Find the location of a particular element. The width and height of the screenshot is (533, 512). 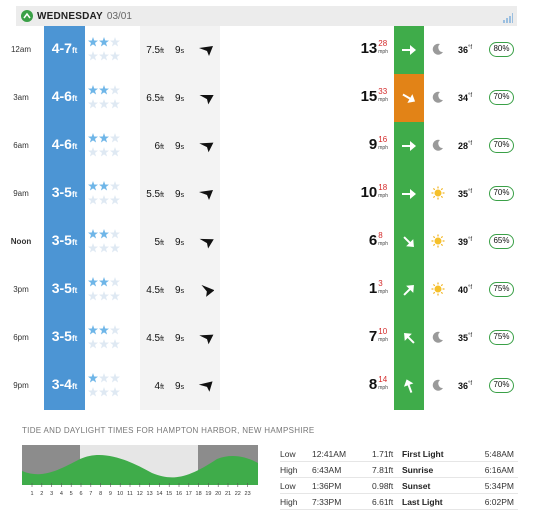

forecast-row: 12am 4-7ft 7.5ft 9s 13 28 mph 36°f 80% is located at coordinates (266, 50).